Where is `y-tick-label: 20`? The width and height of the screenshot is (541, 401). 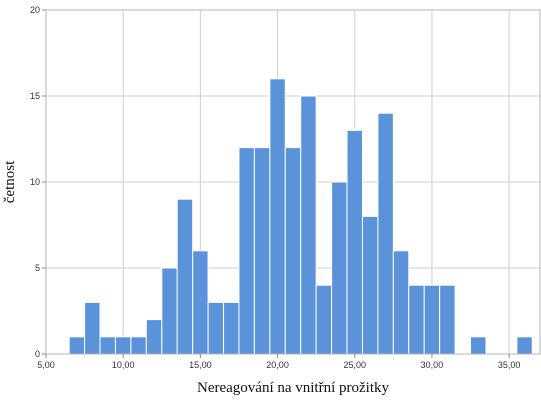
y-tick-label: 20 is located at coordinates (35, 10).